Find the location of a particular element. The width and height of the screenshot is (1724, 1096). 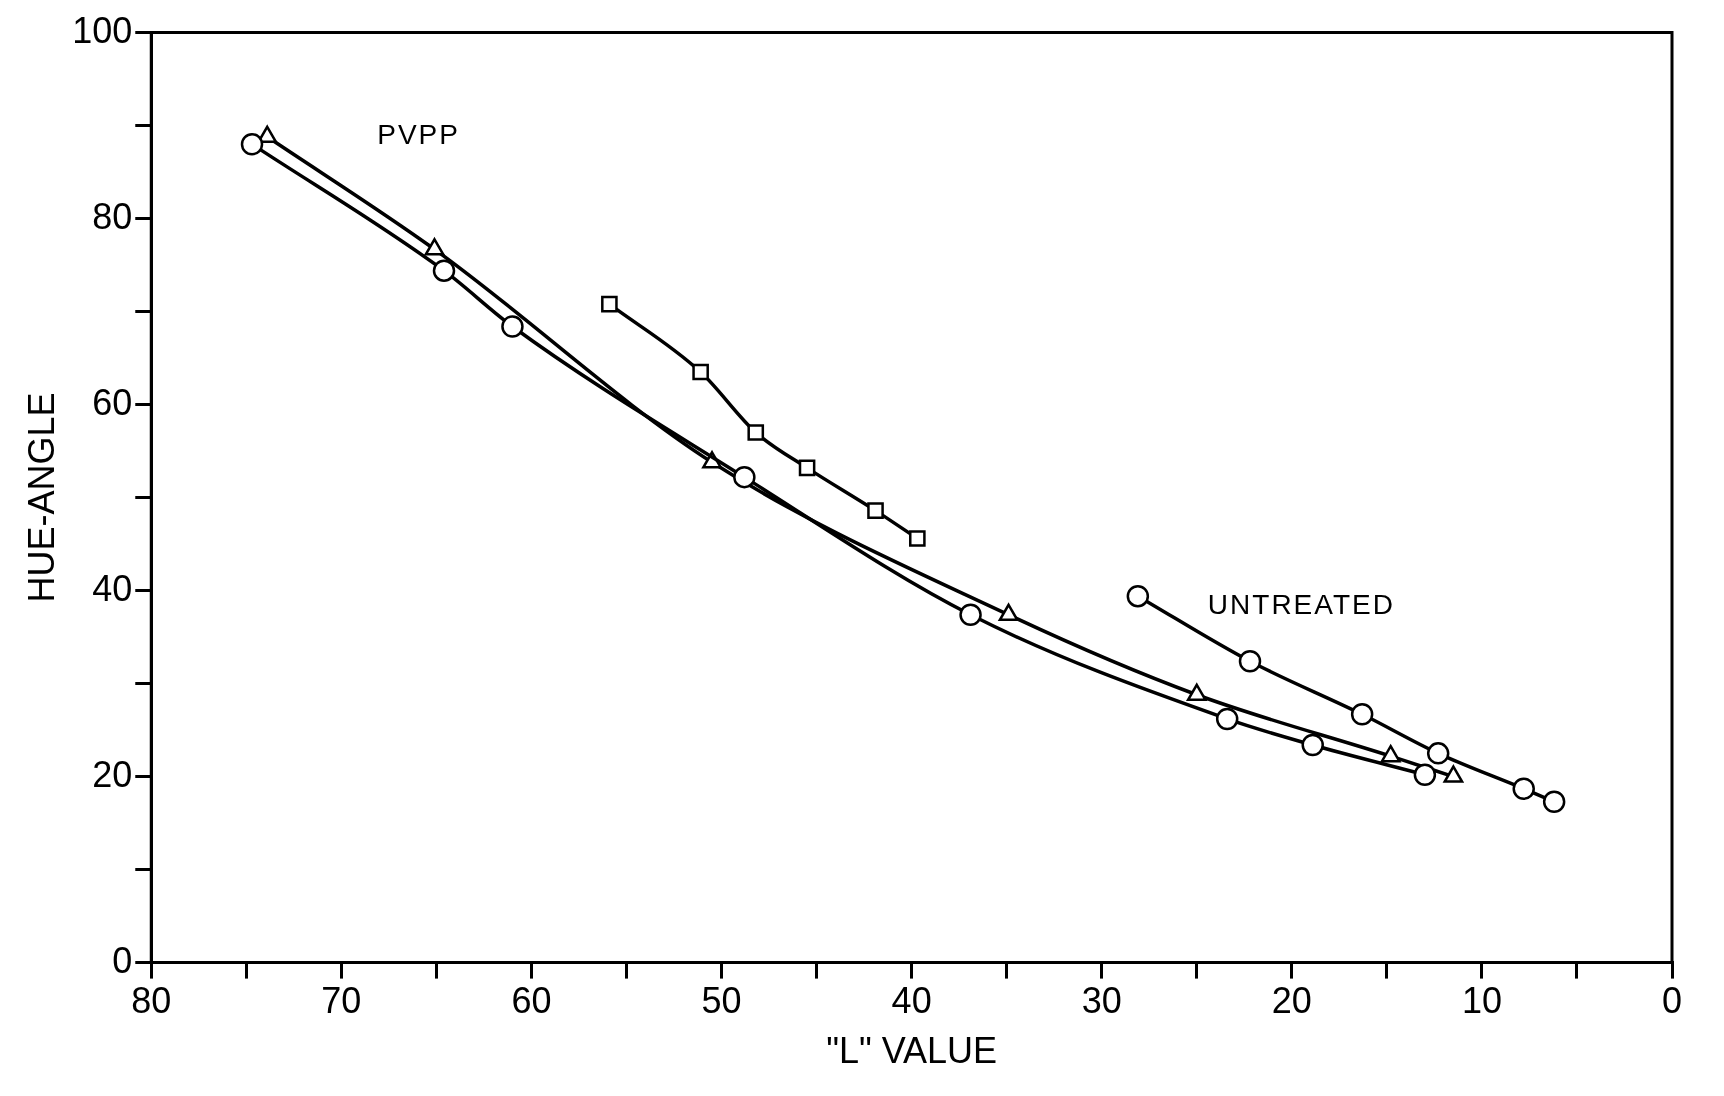

x-tick-label: 10 is located at coordinates (1481, 1001).